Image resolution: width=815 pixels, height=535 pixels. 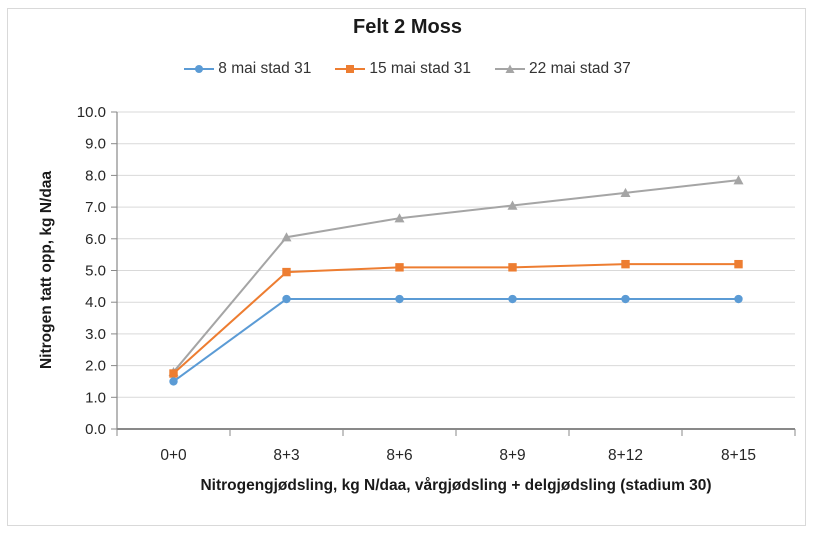 What do you see at coordinates (625, 455) in the screenshot?
I see `x-tick-label: 8+12` at bounding box center [625, 455].